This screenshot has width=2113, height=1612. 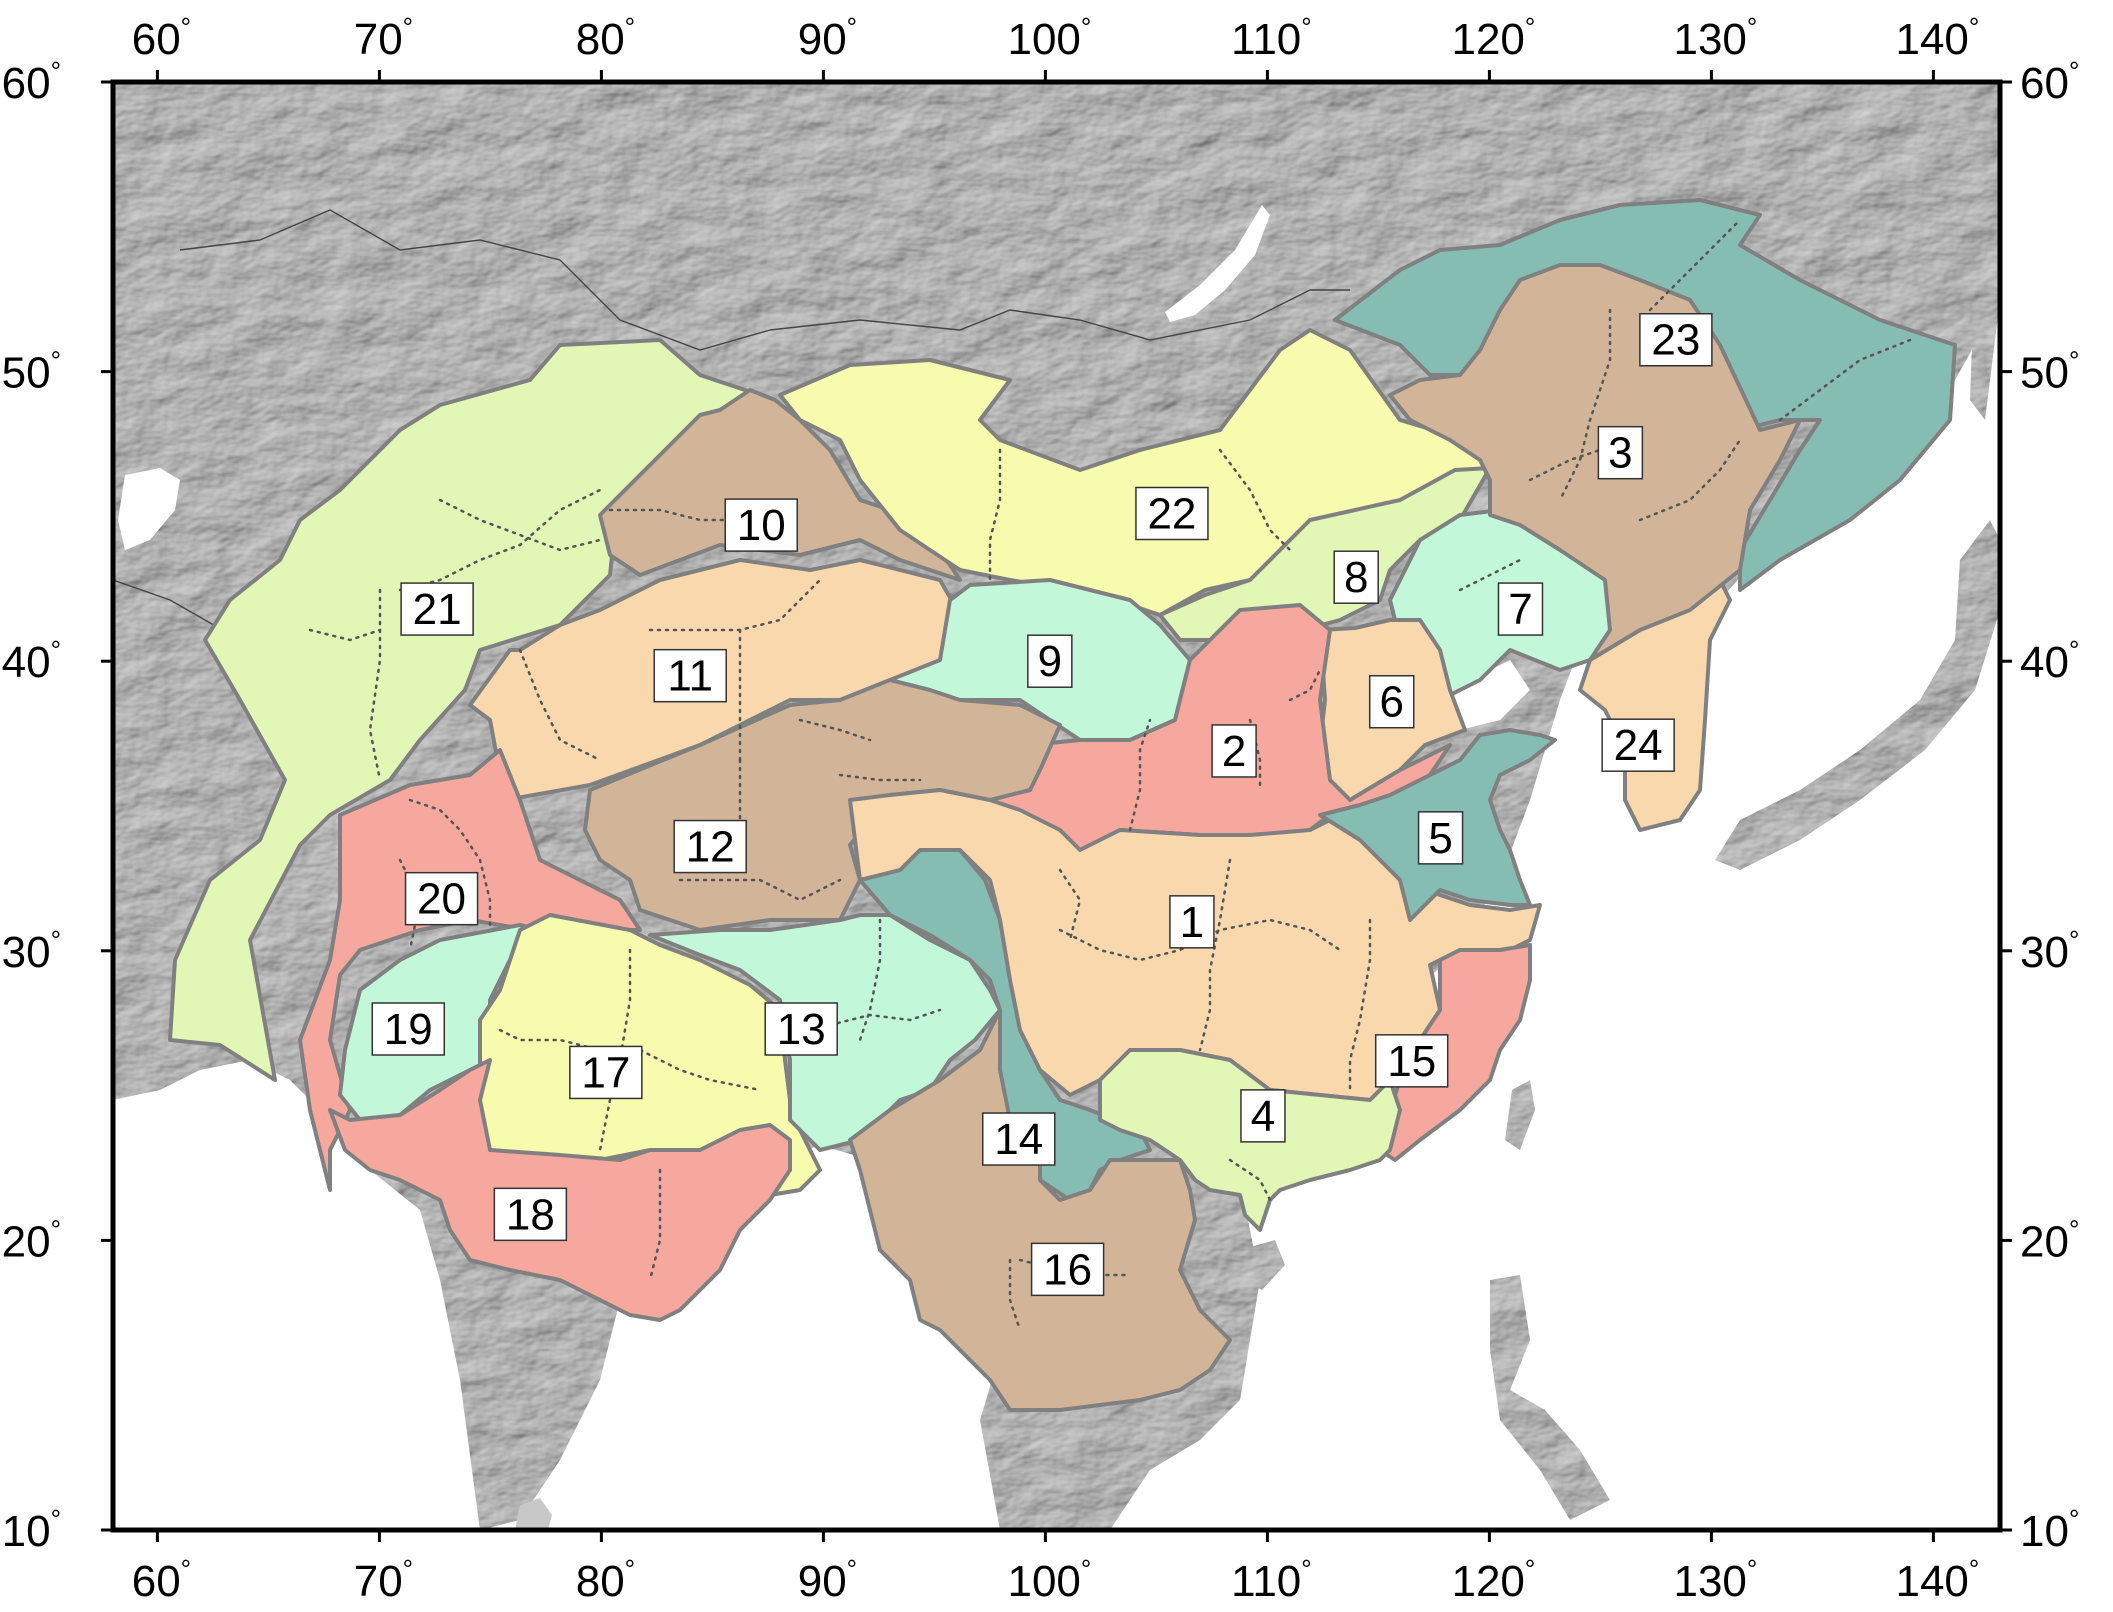 I want to click on region-label-19: 19, so click(x=408, y=1029).